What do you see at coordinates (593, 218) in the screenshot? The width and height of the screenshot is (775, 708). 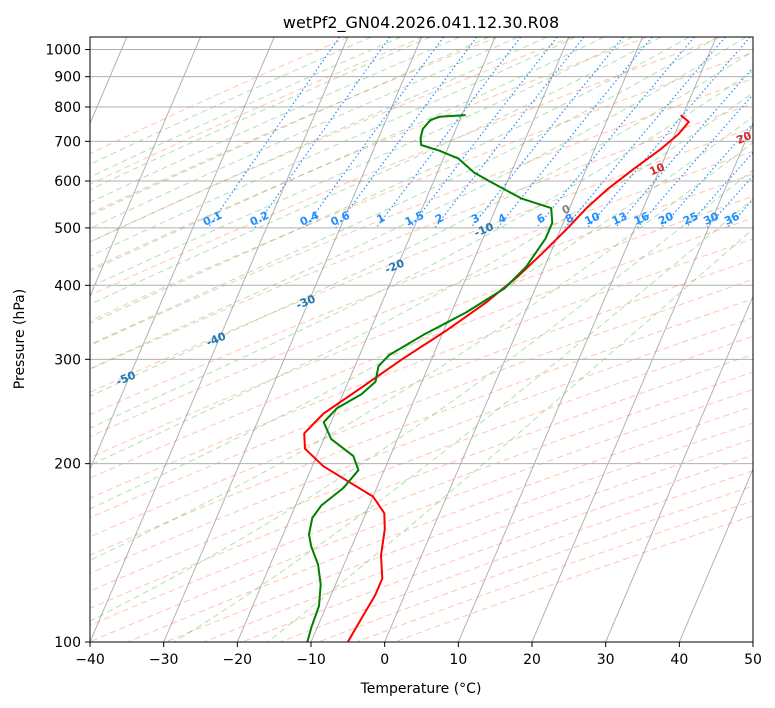 I see `mixing-ratio-label: 10` at bounding box center [593, 218].